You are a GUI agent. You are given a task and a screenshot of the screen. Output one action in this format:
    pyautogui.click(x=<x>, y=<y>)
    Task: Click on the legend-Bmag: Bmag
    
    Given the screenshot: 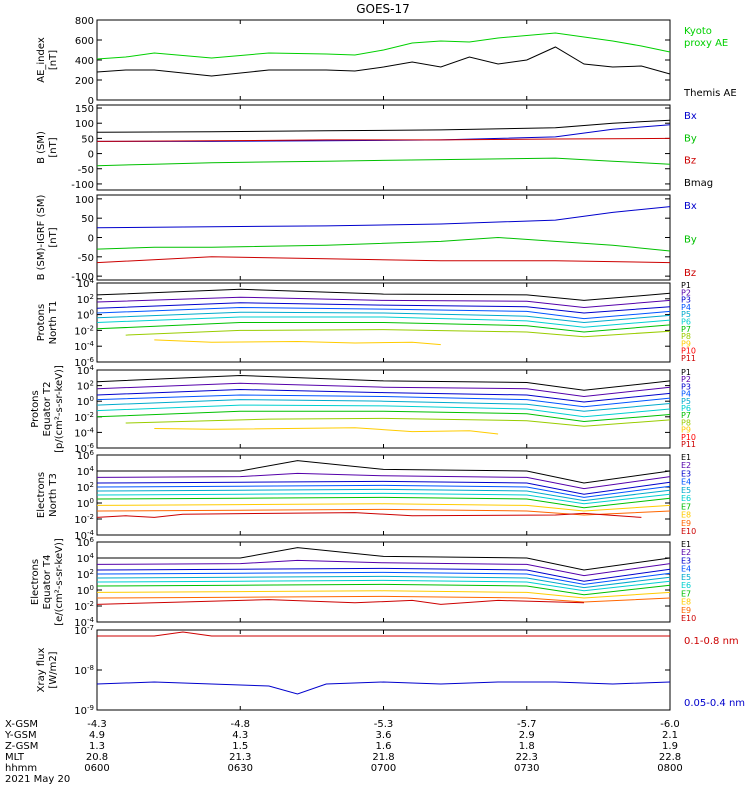 What is the action you would take?
    pyautogui.click(x=698, y=183)
    